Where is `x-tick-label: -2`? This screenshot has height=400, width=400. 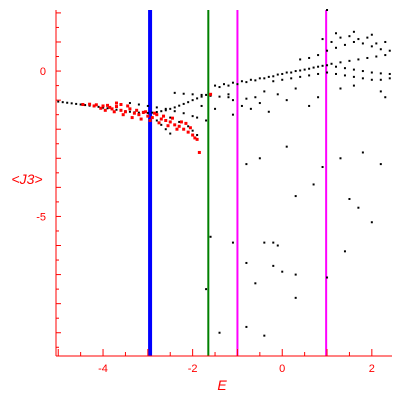 x-tick-label: -2 is located at coordinates (193, 369).